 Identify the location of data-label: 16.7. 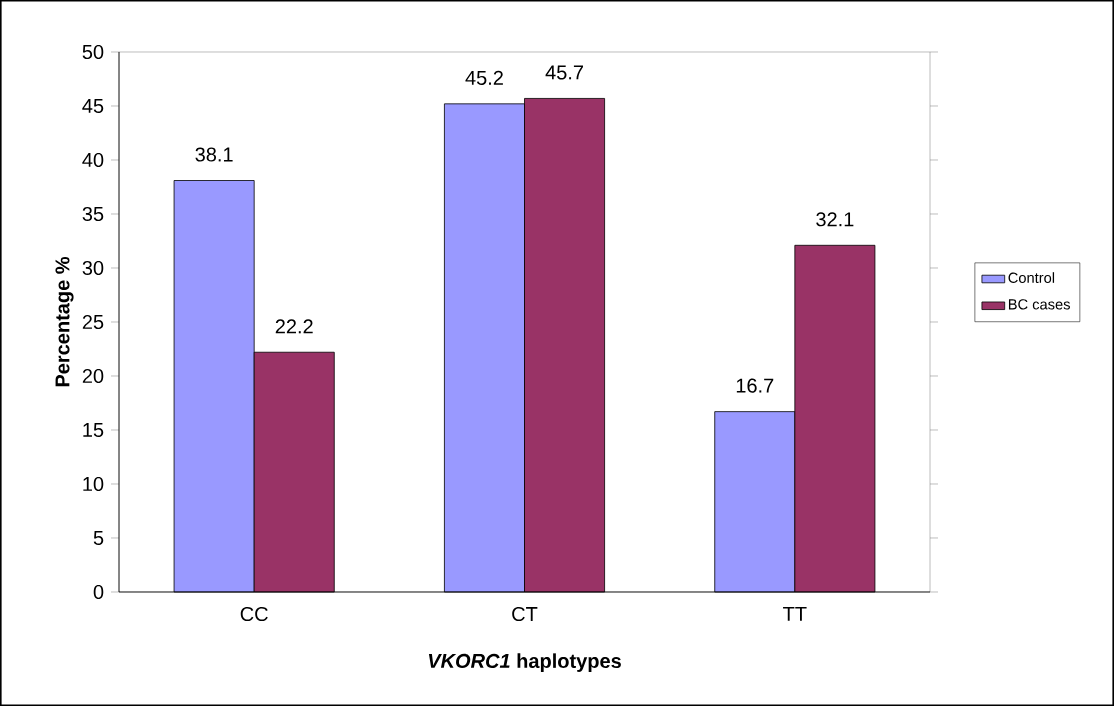
(755, 385).